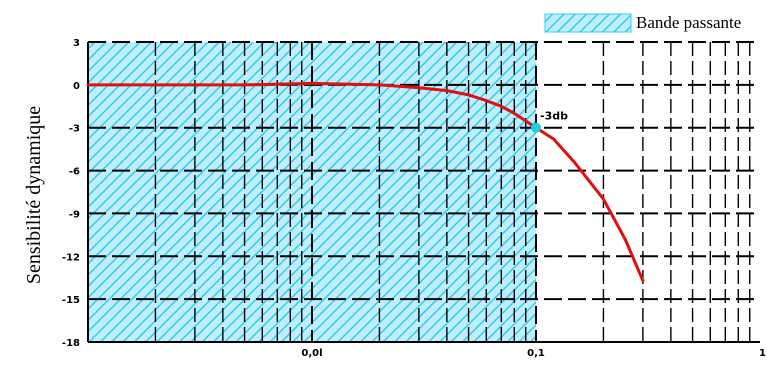 Image resolution: width=767 pixels, height=368 pixels. What do you see at coordinates (76, 43) in the screenshot?
I see `y-tick-label: 3` at bounding box center [76, 43].